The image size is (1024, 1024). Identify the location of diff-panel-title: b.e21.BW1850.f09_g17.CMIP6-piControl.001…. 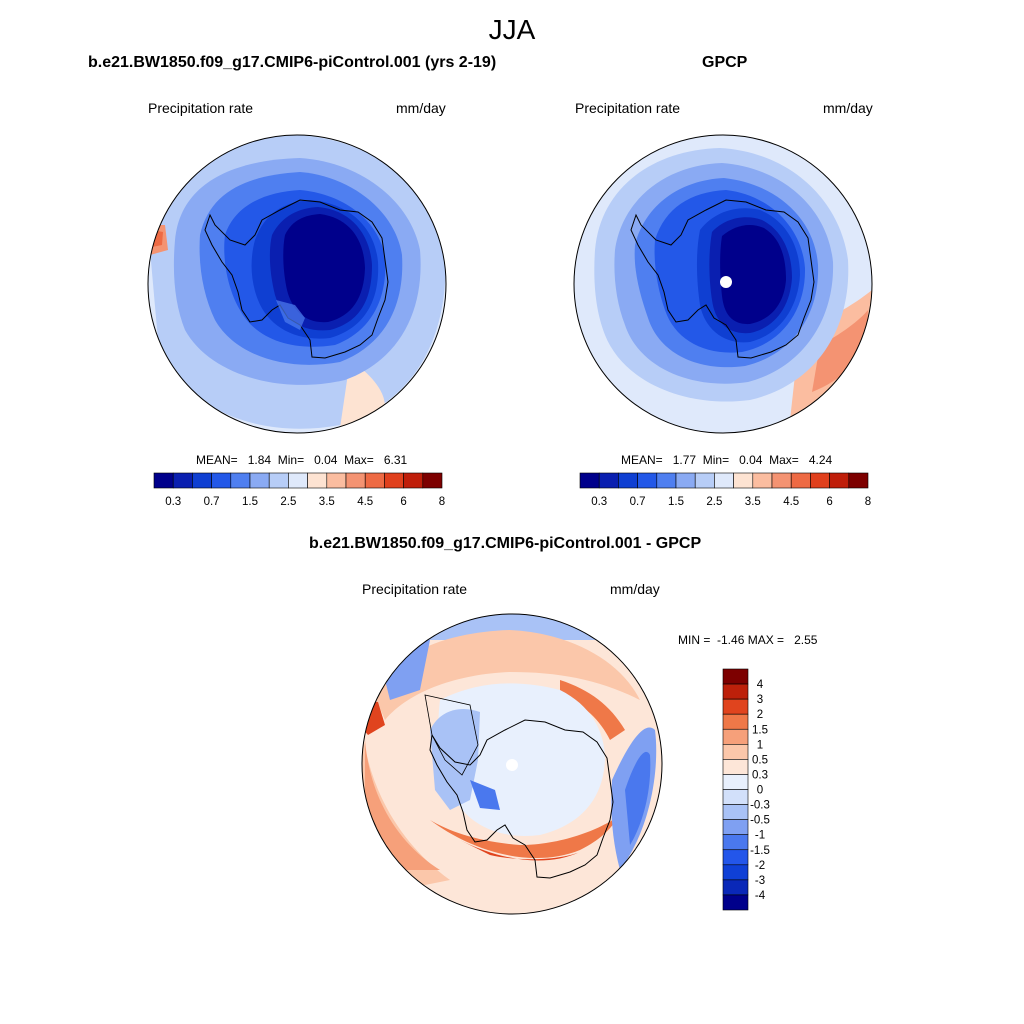
(505, 543).